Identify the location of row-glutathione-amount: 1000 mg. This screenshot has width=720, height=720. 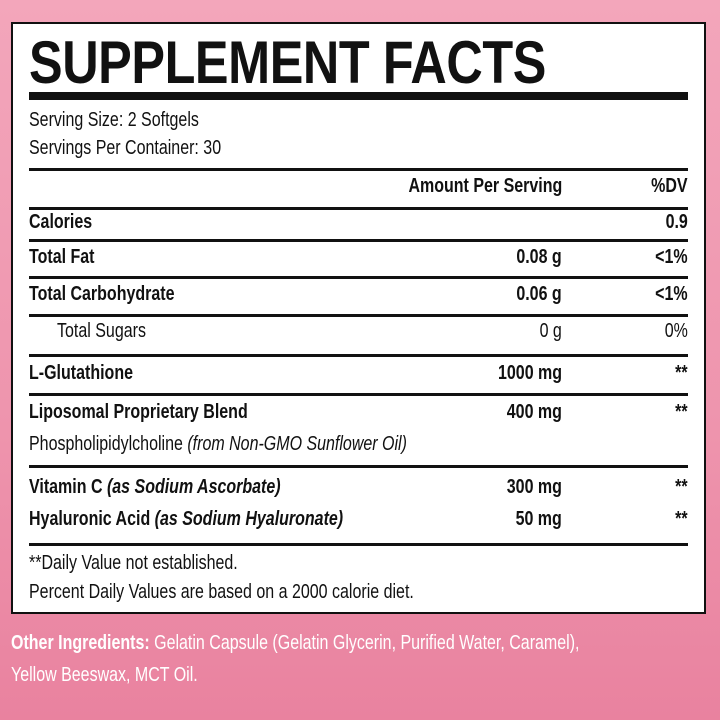
(529, 373).